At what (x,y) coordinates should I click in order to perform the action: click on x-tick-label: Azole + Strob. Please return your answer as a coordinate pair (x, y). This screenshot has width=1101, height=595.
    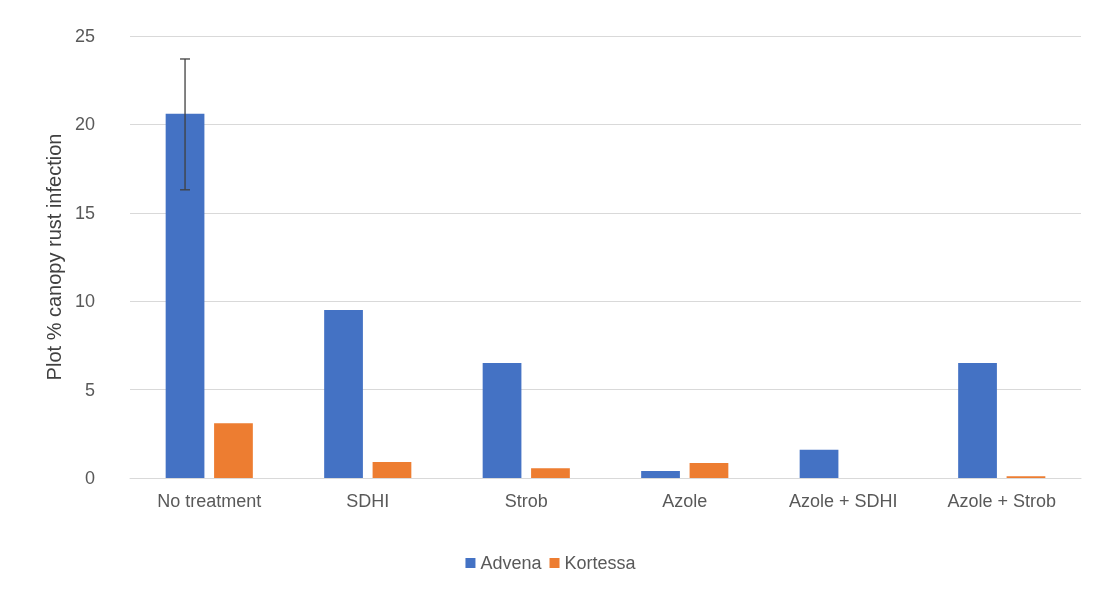
    Looking at the image, I should click on (1002, 501).